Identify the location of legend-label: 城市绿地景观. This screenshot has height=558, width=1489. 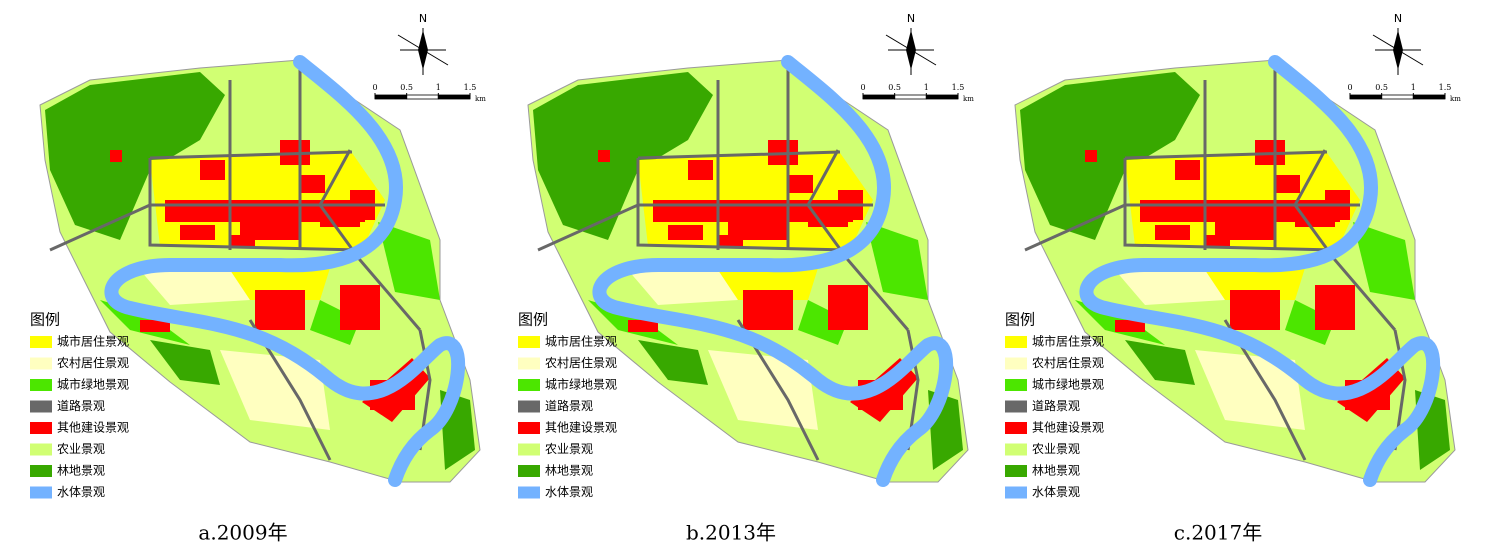
(1068, 384).